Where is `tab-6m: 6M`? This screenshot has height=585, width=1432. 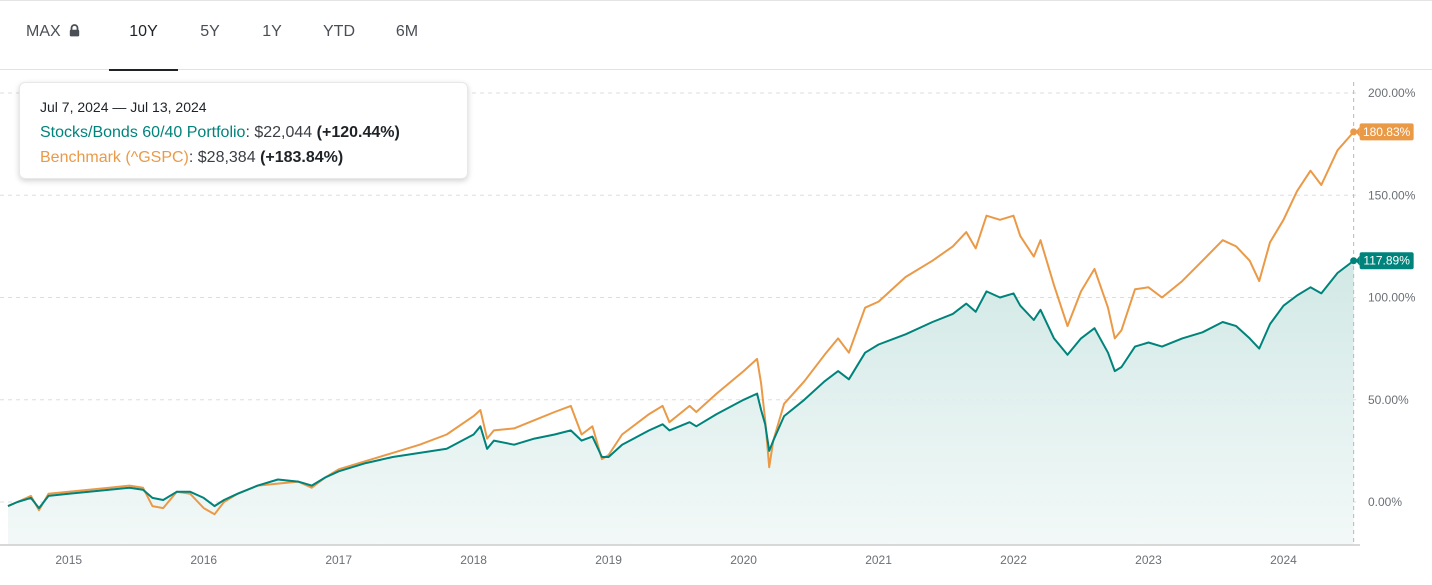 tab-6m: 6M is located at coordinates (407, 46).